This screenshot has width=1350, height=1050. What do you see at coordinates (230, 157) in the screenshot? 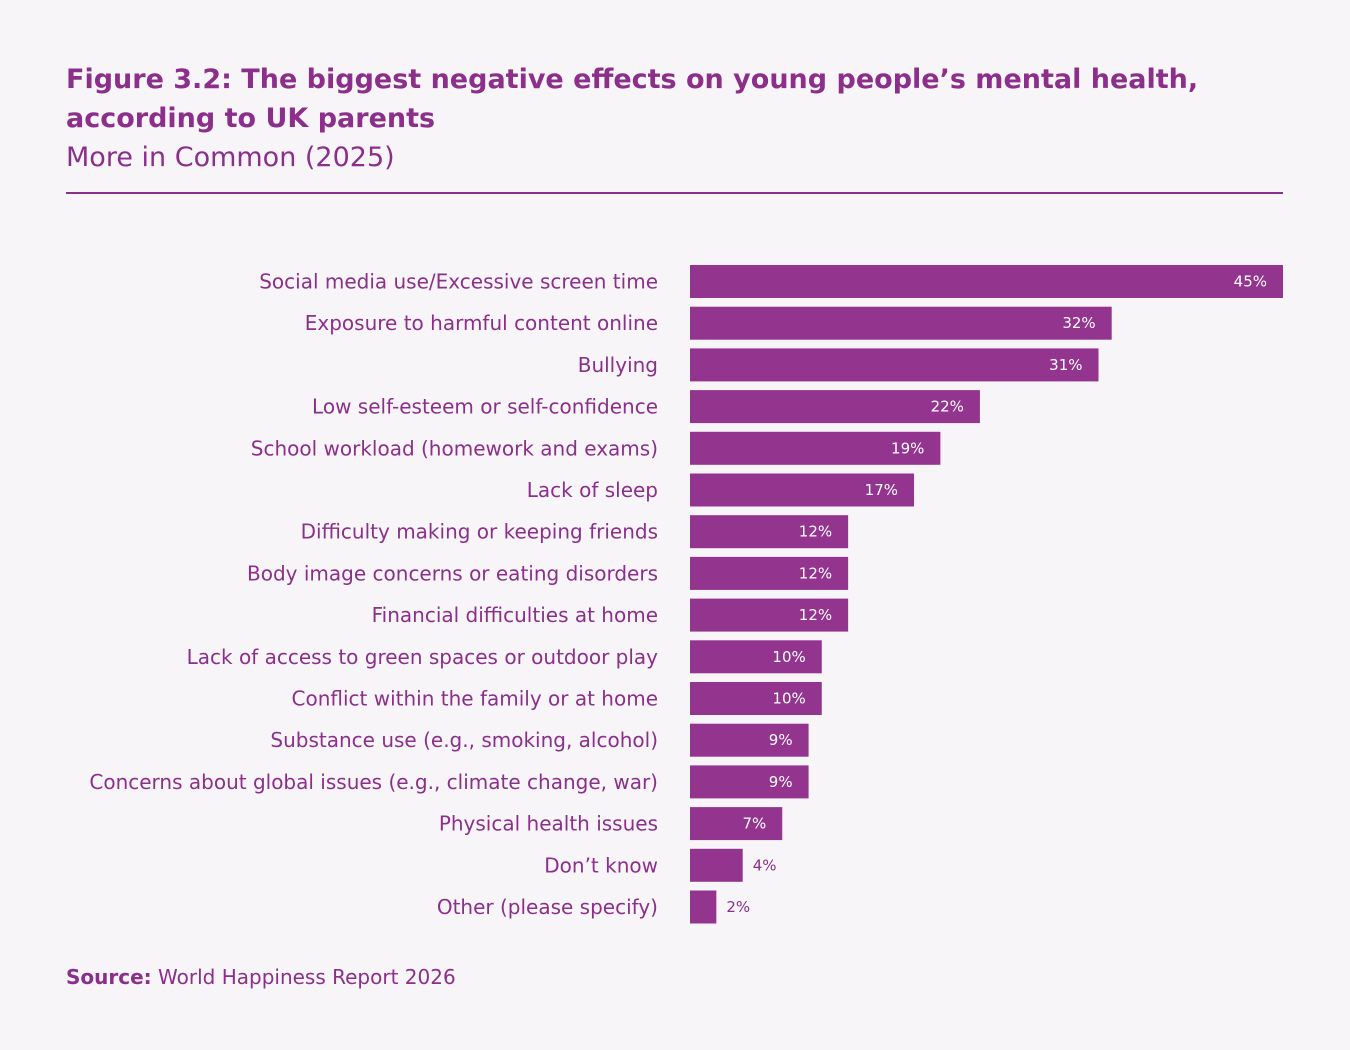
I see `chart-subtitle: More in Common (2025)` at bounding box center [230, 157].